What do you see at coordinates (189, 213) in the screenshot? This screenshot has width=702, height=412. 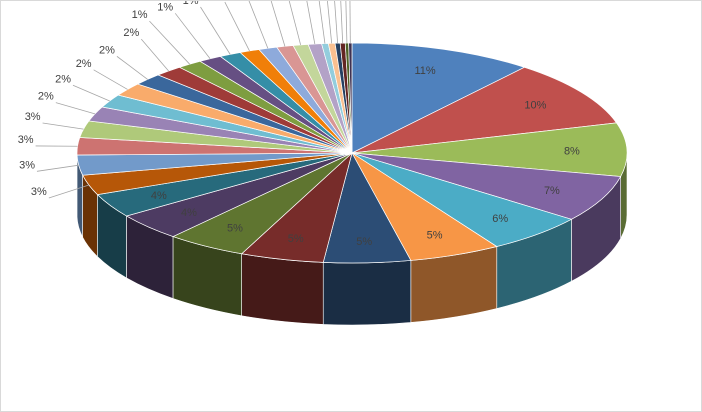 I see `data-label-10: 4%` at bounding box center [189, 213].